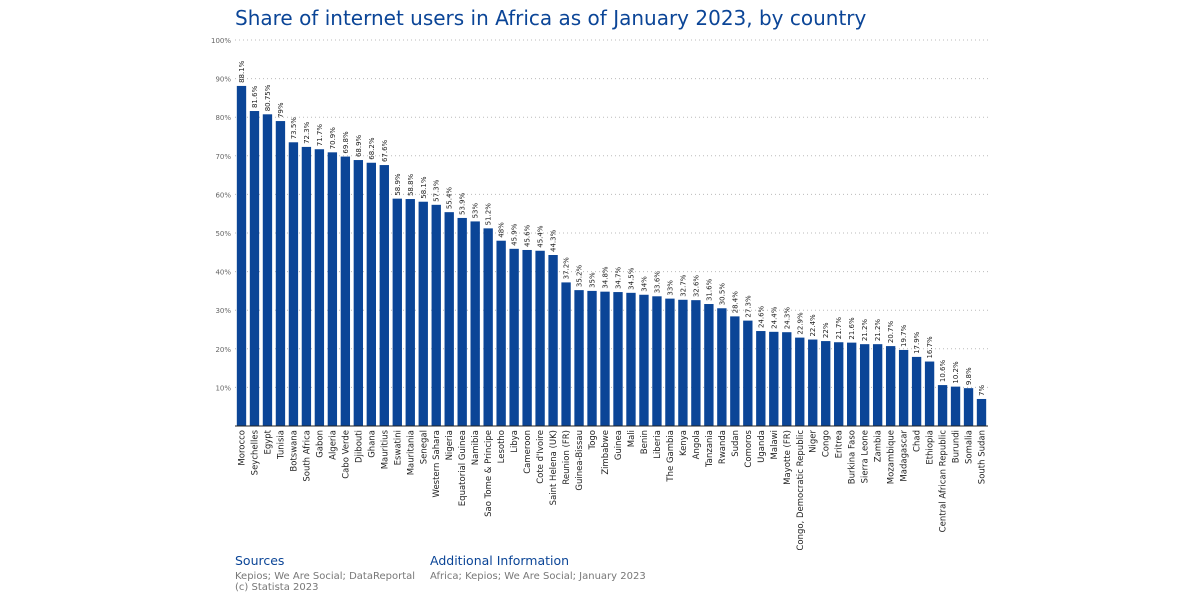 The width and height of the screenshot is (1200, 600). Describe the element at coordinates (255, 96) in the screenshot. I see `data-label: 81.6%` at that location.